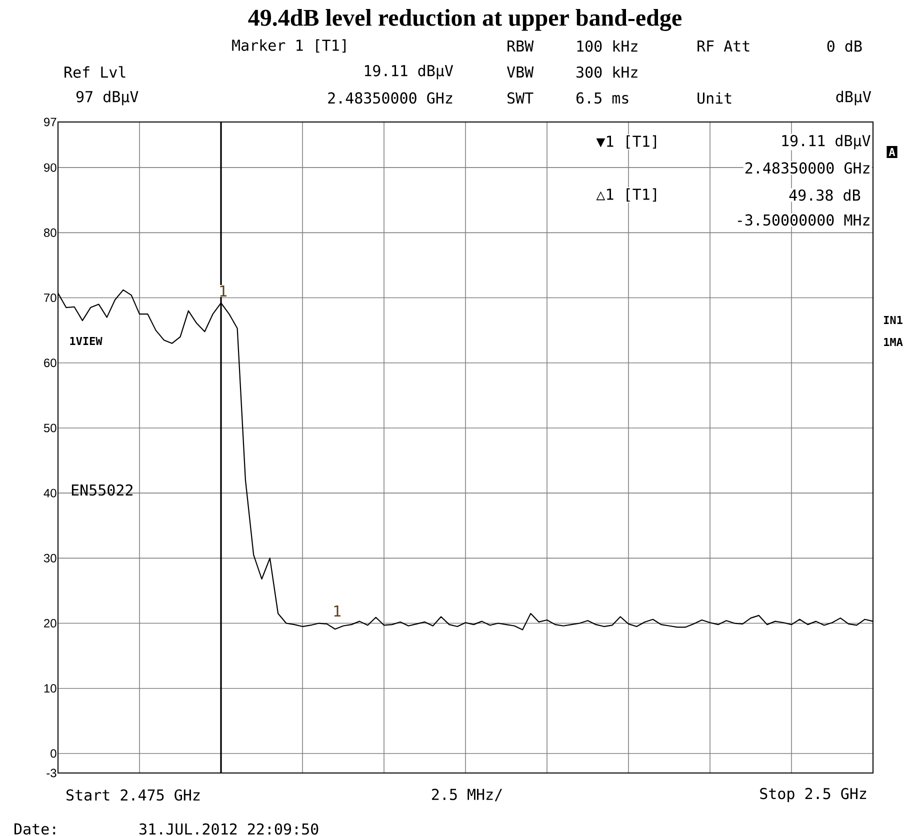 This screenshot has width=908, height=836. I want to click on text: RF Att, so click(724, 46).